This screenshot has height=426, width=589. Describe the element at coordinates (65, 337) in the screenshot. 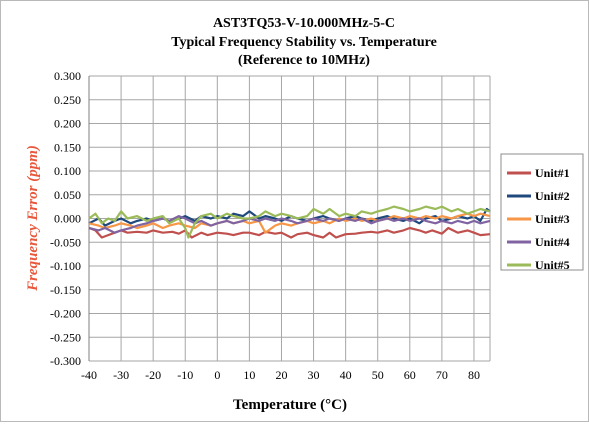

I see `y-tick-label: -0.250` at that location.